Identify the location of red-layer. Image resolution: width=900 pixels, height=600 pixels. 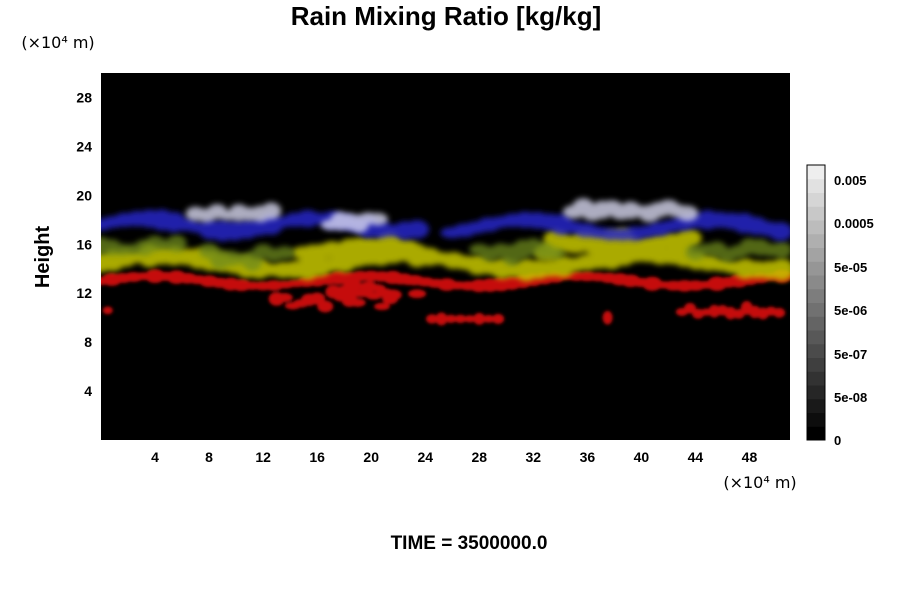
(445, 297).